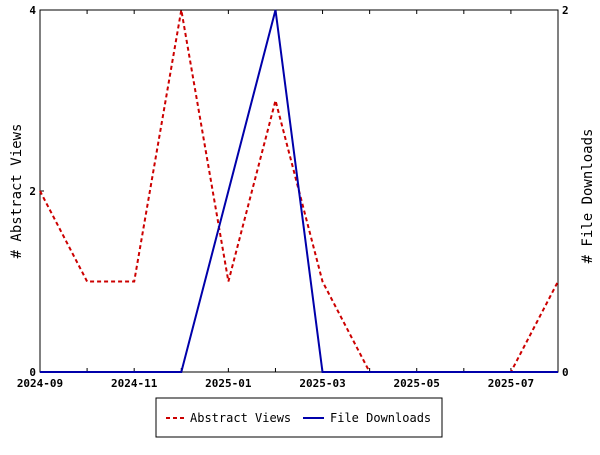  I want to click on y-left-axis-title: # Abstract Views, so click(17, 191).